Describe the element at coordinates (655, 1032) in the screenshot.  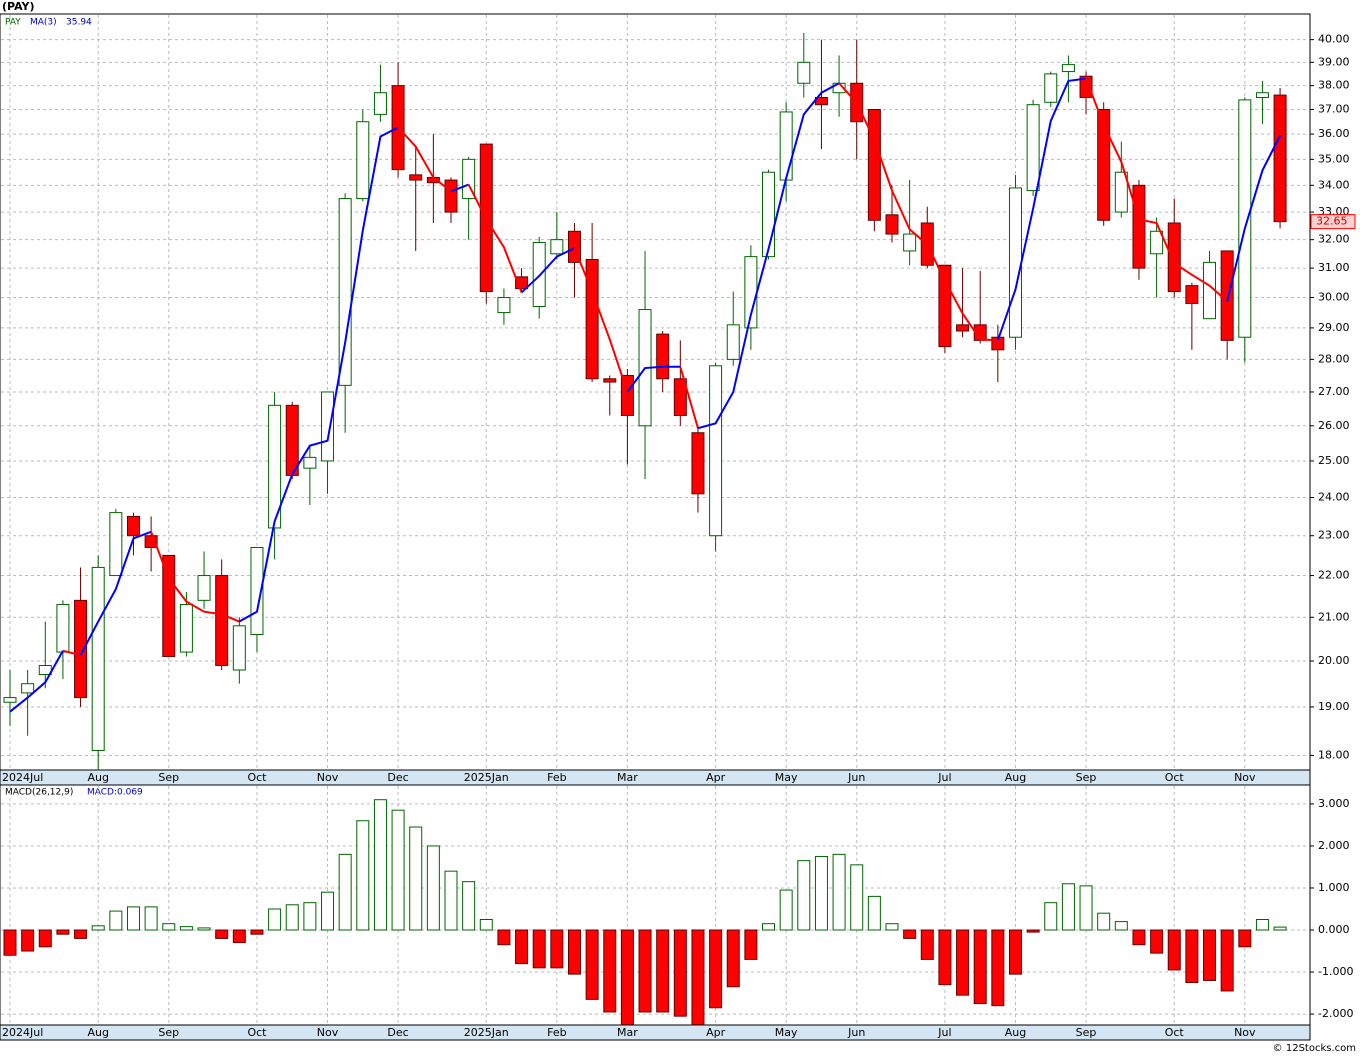
I see `x-axis-strip` at that location.